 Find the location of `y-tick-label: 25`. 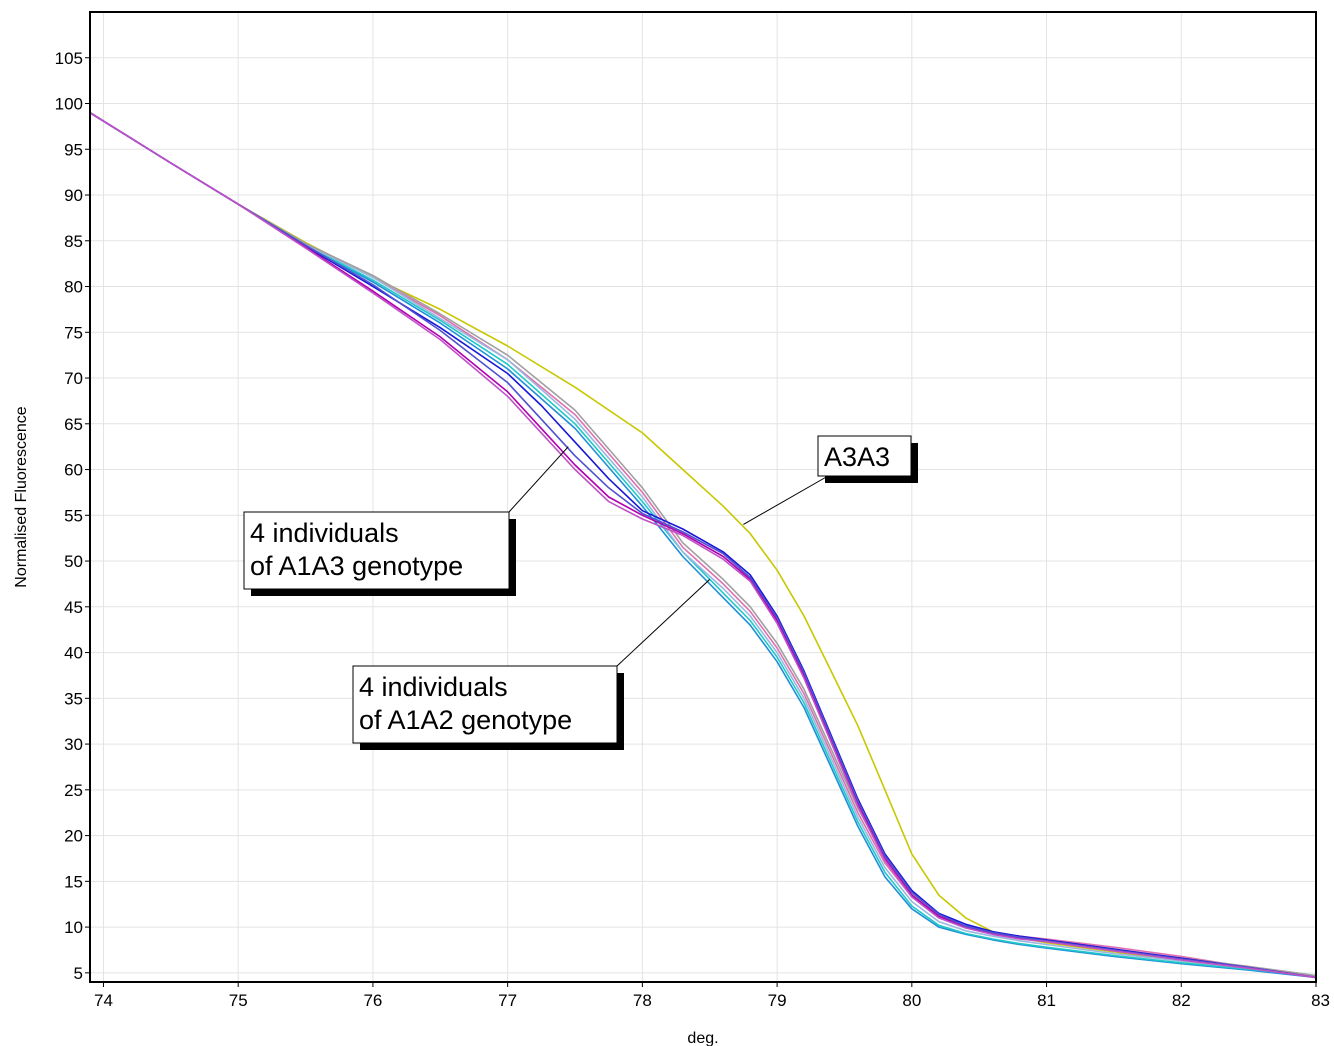

y-tick-label: 25 is located at coordinates (73, 790).